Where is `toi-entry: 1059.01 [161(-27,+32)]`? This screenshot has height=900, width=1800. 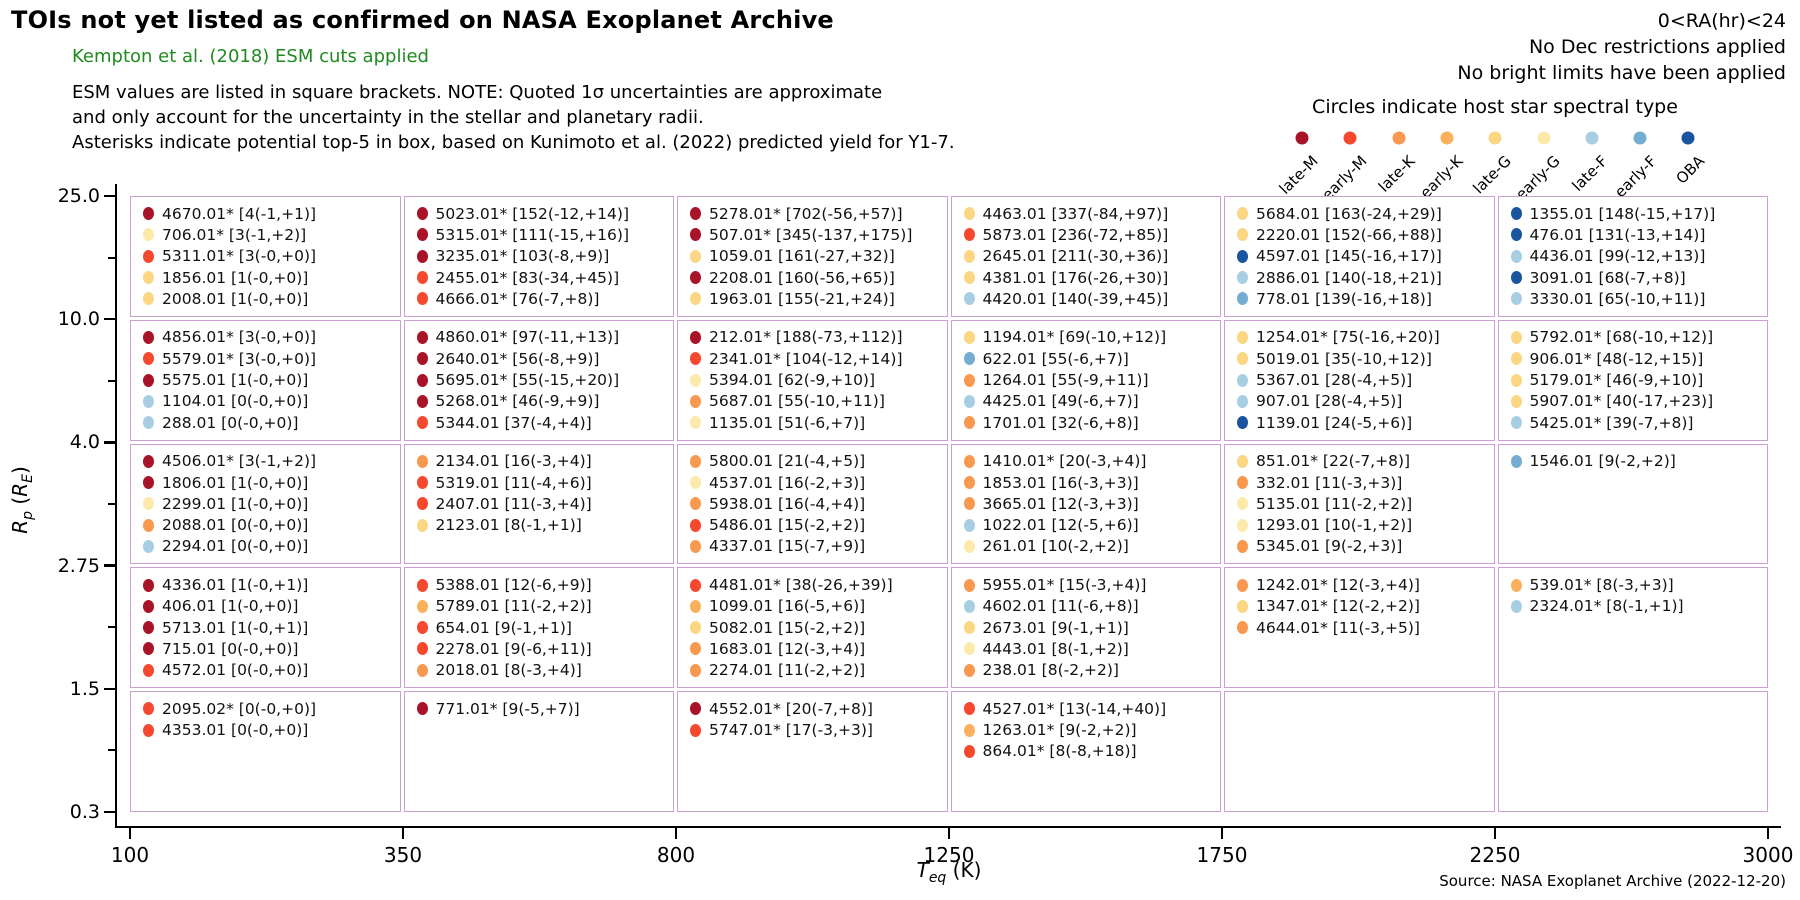 toi-entry: 1059.01 [161(-27,+32)] is located at coordinates (818, 256).